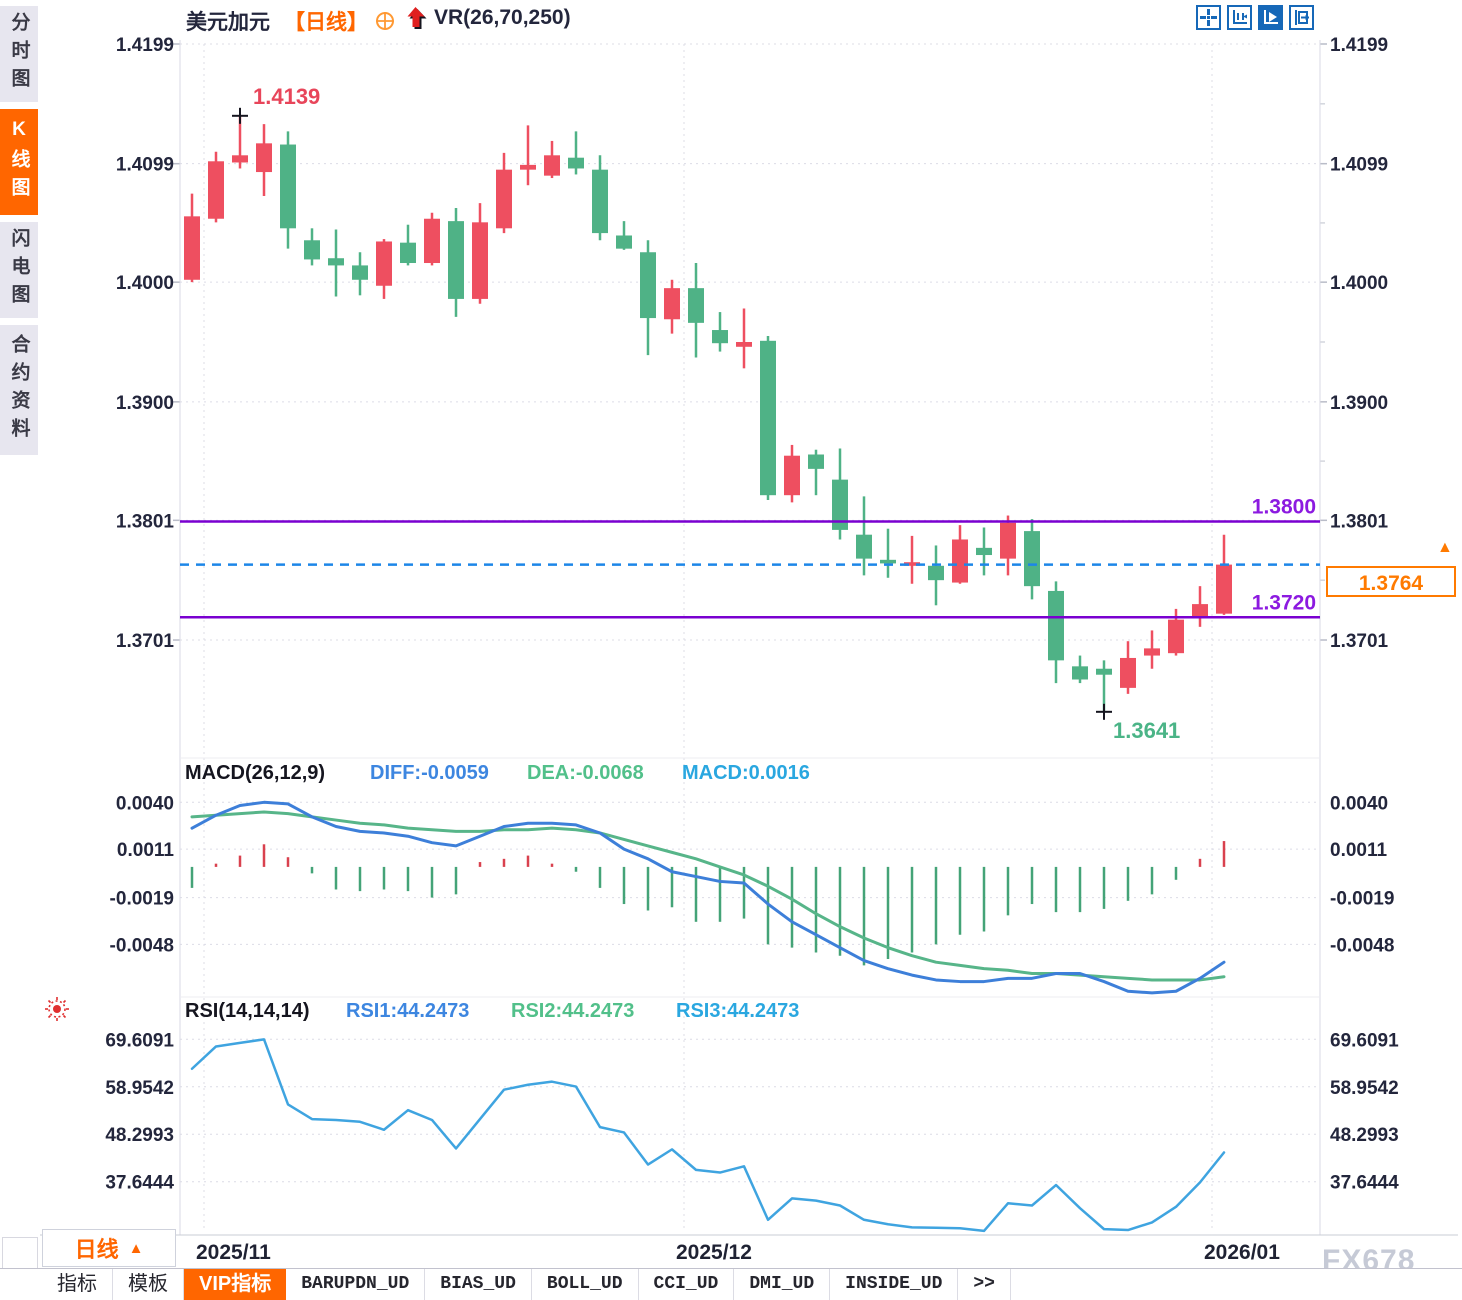  What do you see at coordinates (145, 165) in the screenshot?
I see `price-axis-label-left: 1.4099` at bounding box center [145, 165].